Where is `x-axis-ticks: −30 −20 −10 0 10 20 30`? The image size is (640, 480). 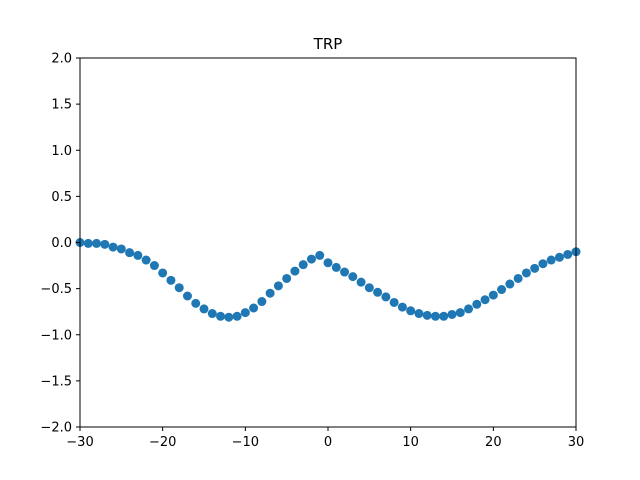 x-axis-ticks: −30 −20 −10 0 10 20 30 is located at coordinates (325, 438).